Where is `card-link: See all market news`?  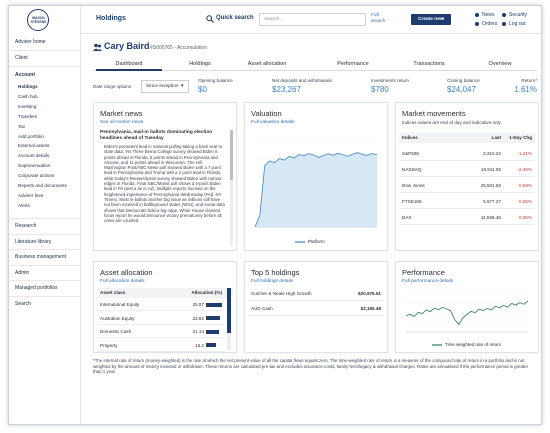
card-link: See all market news is located at coordinates (122, 122).